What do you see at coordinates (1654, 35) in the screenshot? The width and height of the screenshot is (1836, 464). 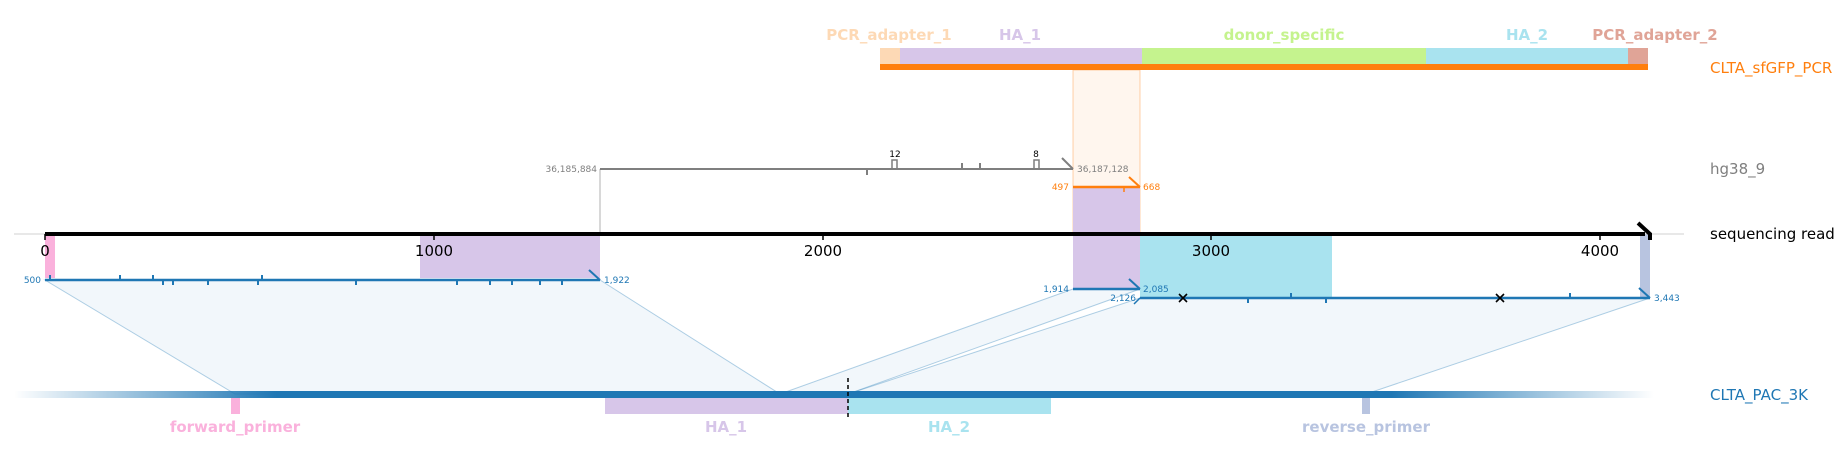 I see `donor-label-pcr-adapter-2: PCR_adapter_2` at bounding box center [1654, 35].